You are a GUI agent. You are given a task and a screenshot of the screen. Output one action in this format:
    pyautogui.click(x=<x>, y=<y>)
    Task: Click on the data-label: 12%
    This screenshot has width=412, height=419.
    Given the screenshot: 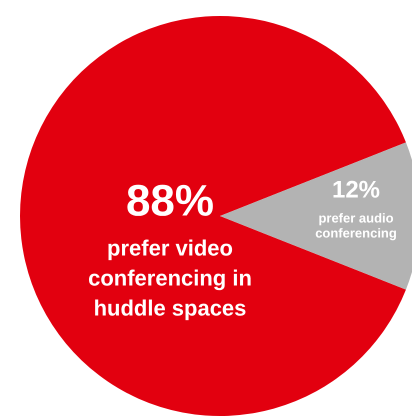 What is the action you would take?
    pyautogui.click(x=356, y=190)
    